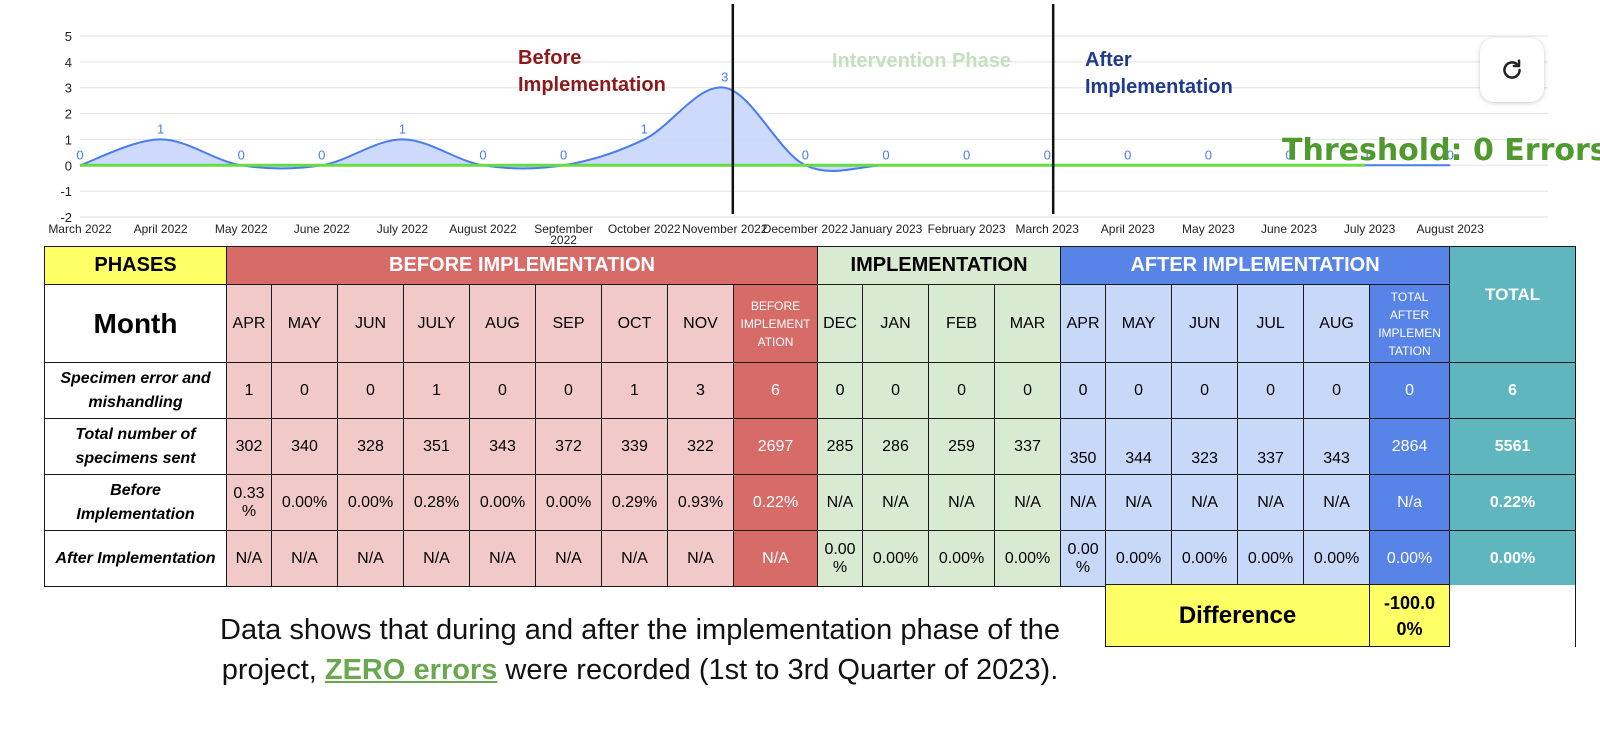  Describe the element at coordinates (967, 229) in the screenshot. I see `x-tick-label: February 2023` at that location.